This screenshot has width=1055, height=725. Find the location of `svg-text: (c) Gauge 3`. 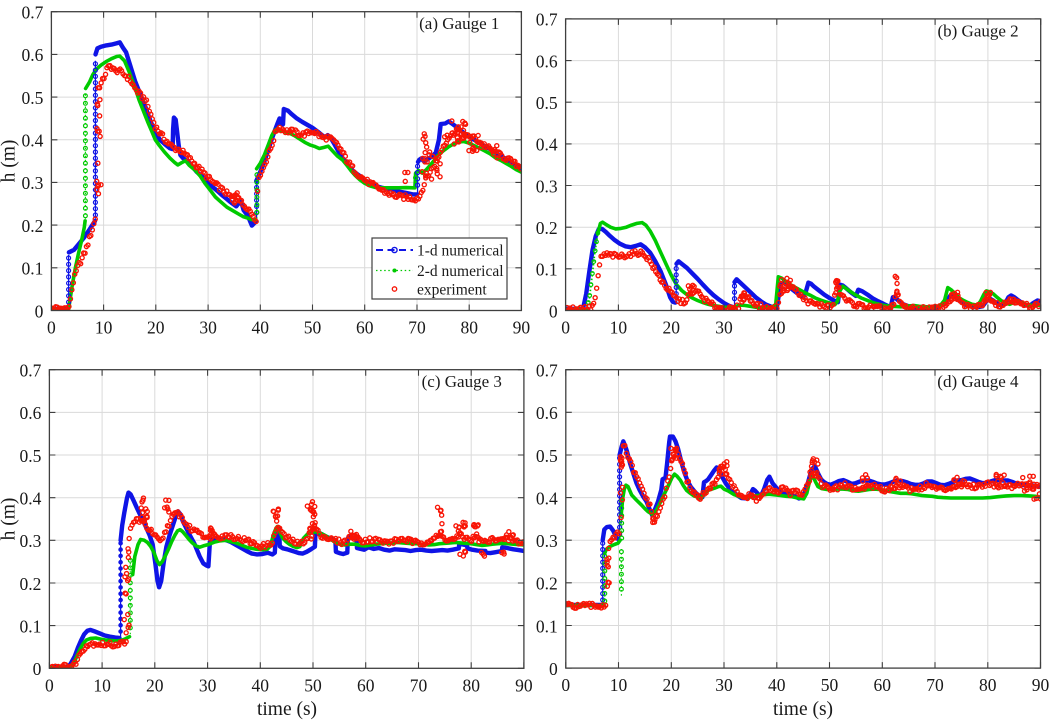

svg-text: (c) Gauge 3 is located at coordinates (462, 381).